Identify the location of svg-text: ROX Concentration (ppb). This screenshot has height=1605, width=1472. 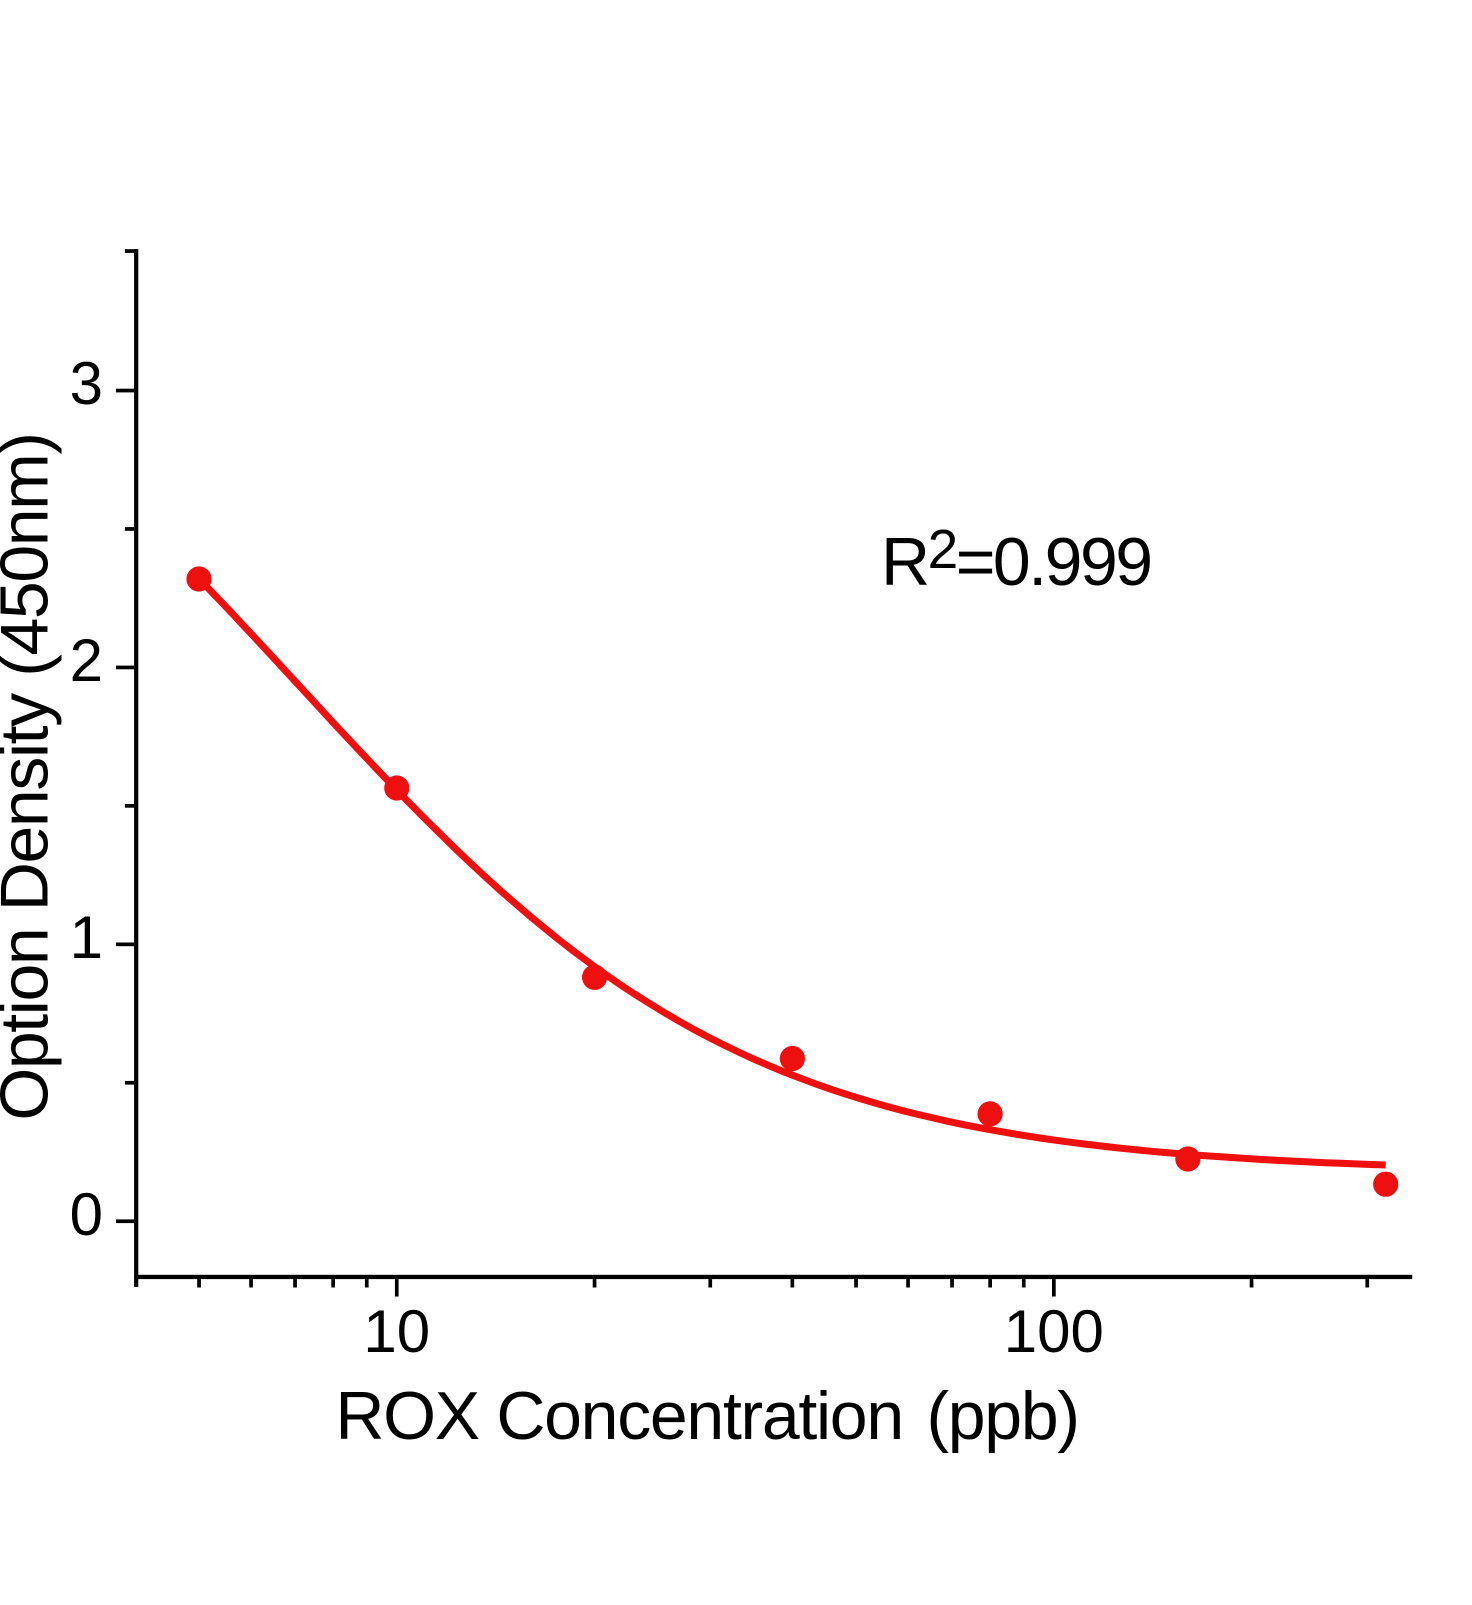
(706, 1416).